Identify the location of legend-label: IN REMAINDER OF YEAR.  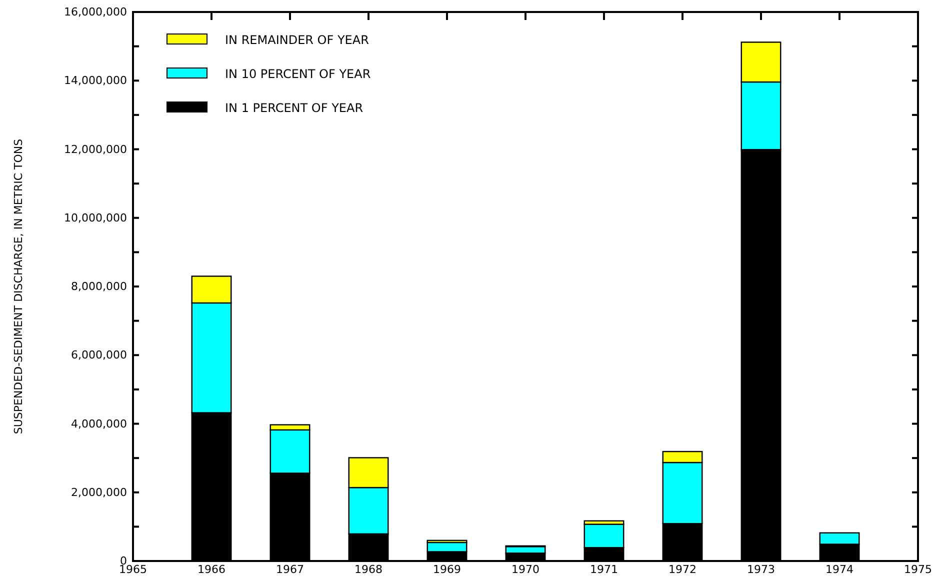
(297, 40).